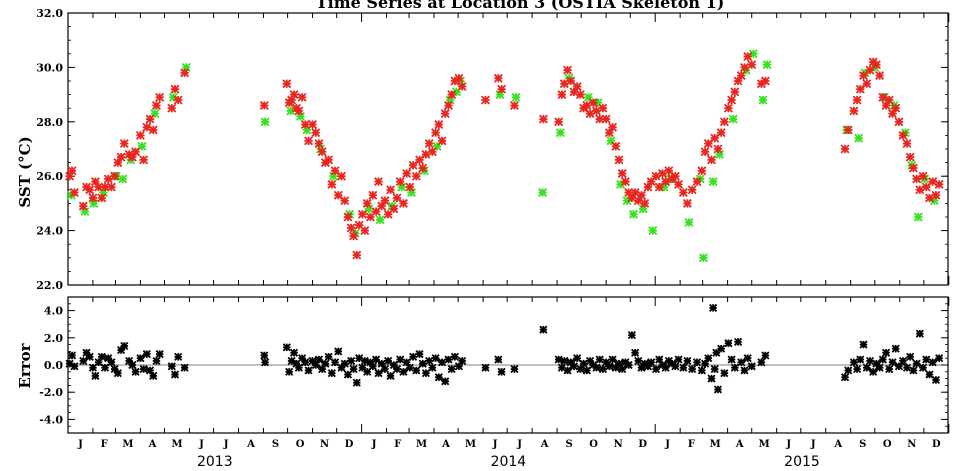  I want to click on error-y-axis-title: Error, so click(25, 365).